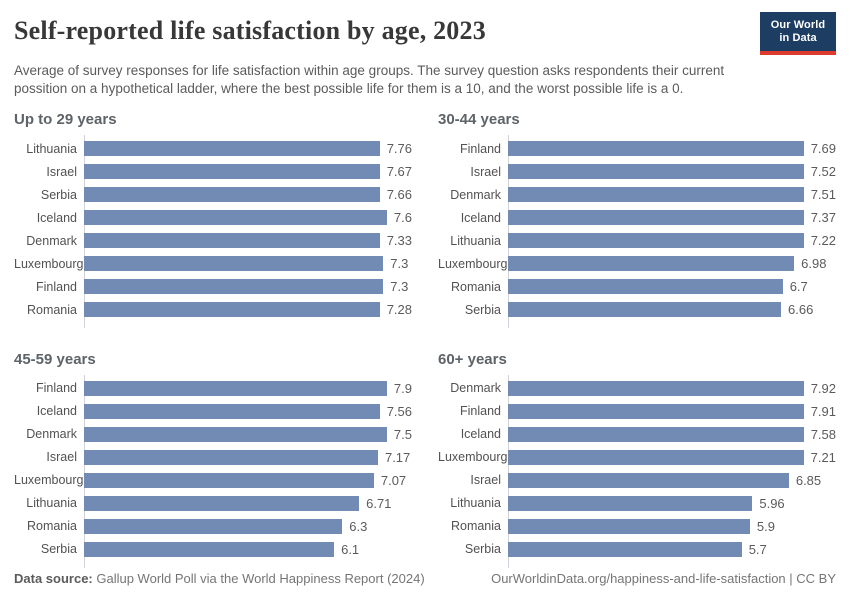 This screenshot has height=600, width=850. What do you see at coordinates (397, 457) in the screenshot?
I see `value-label: 7.17` at bounding box center [397, 457].